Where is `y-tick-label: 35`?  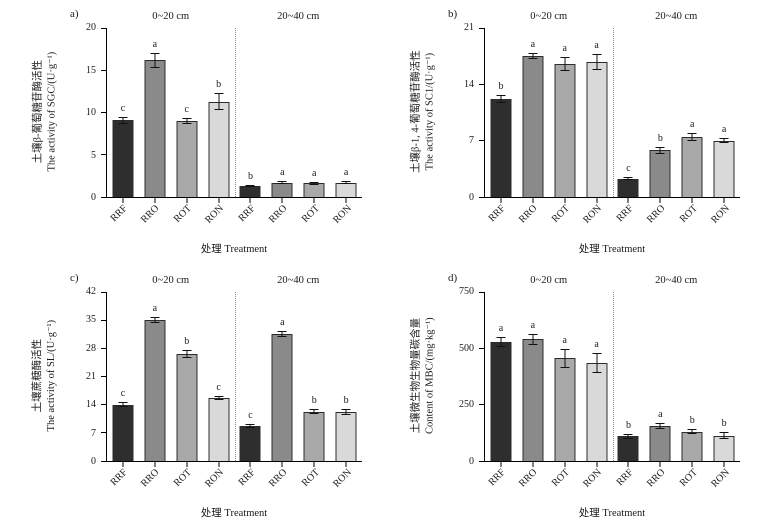 y-tick-label: 35 is located at coordinates (91, 320).